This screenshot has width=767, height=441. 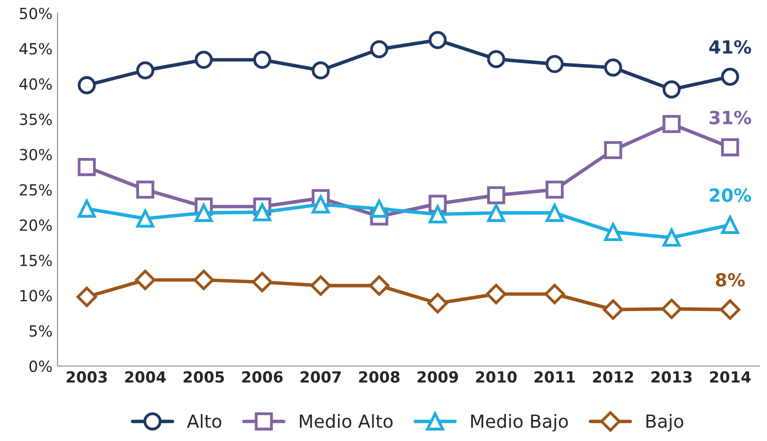 I want to click on y-tick-label: 50%, so click(x=36, y=14).